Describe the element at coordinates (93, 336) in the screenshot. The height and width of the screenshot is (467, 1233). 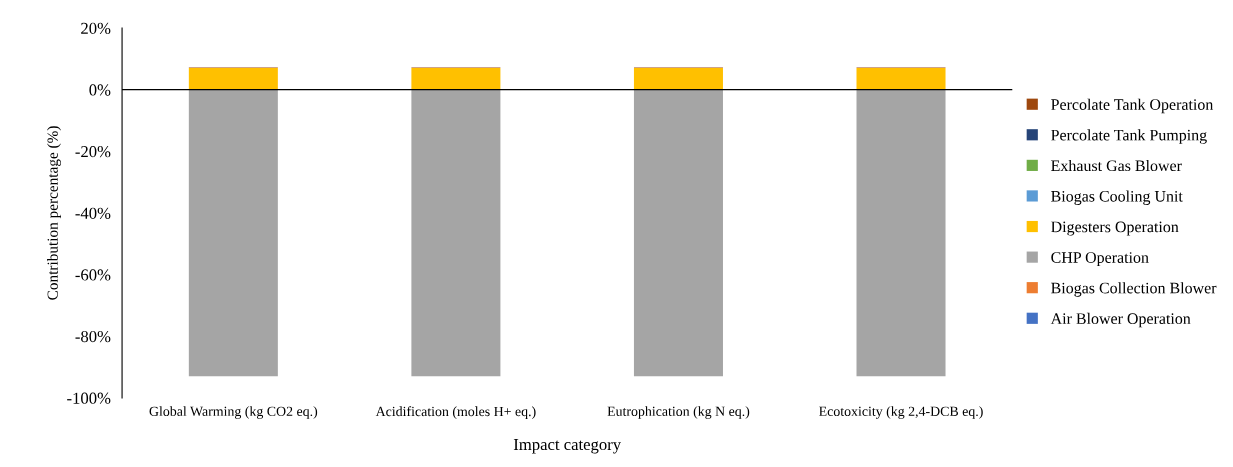
I see `y-tick-label: -80%` at that location.